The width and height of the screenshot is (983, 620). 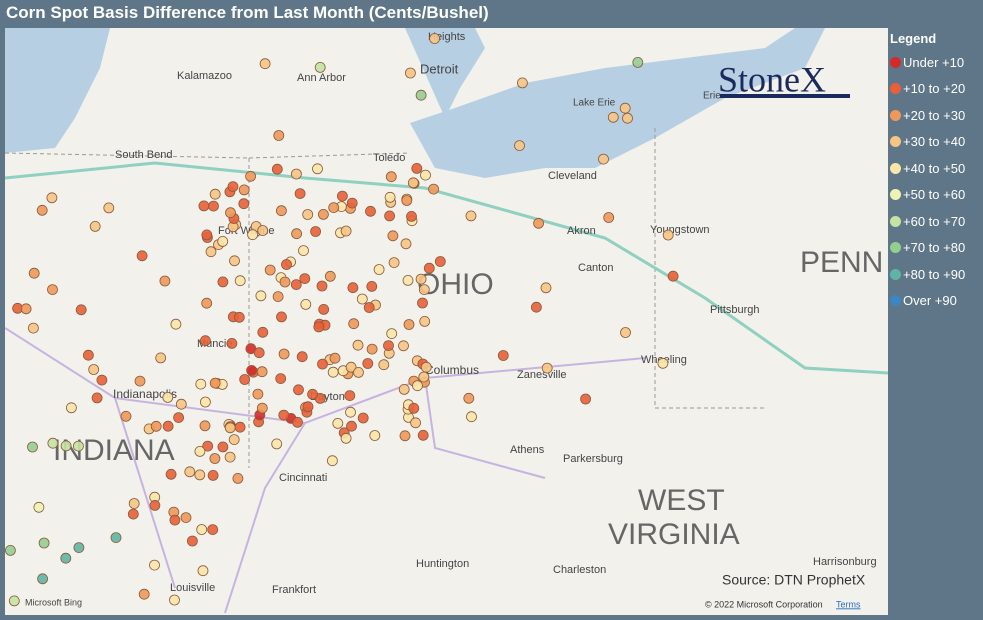 What do you see at coordinates (934, 142) in the screenshot?
I see `legend-label: +30 to +40` at bounding box center [934, 142].